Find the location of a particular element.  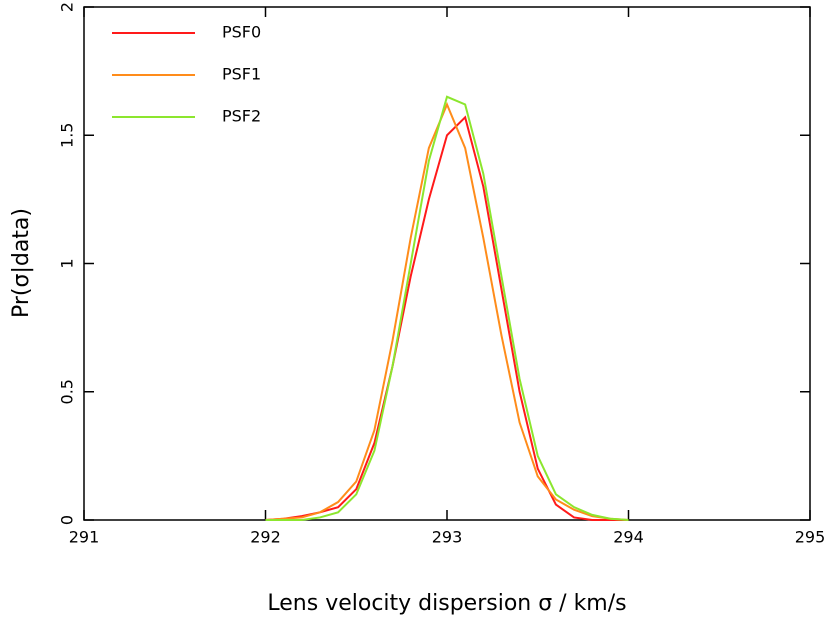

x-tick-label: 291 is located at coordinates (84, 537).